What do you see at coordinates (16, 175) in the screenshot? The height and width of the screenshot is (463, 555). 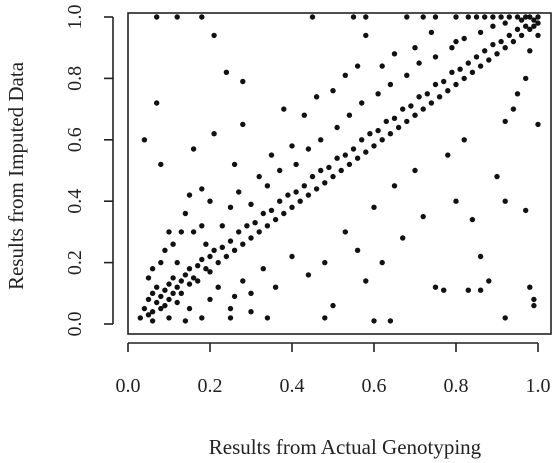 I see `y-axis-title: Results from Imputed Data` at bounding box center [16, 175].